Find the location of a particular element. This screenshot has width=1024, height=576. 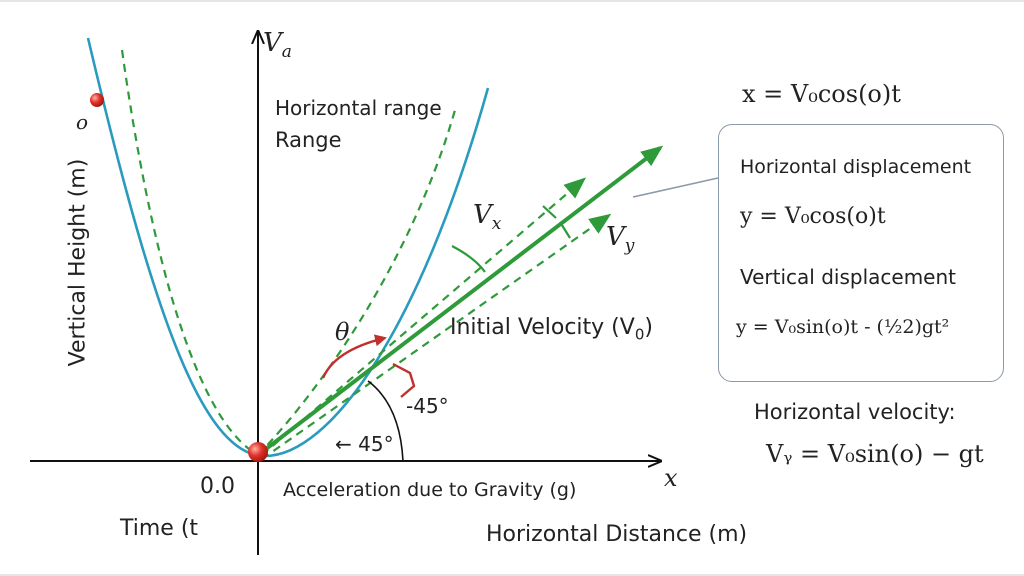

x-axis-label: Horizontal Distance (m) is located at coordinates (617, 534).